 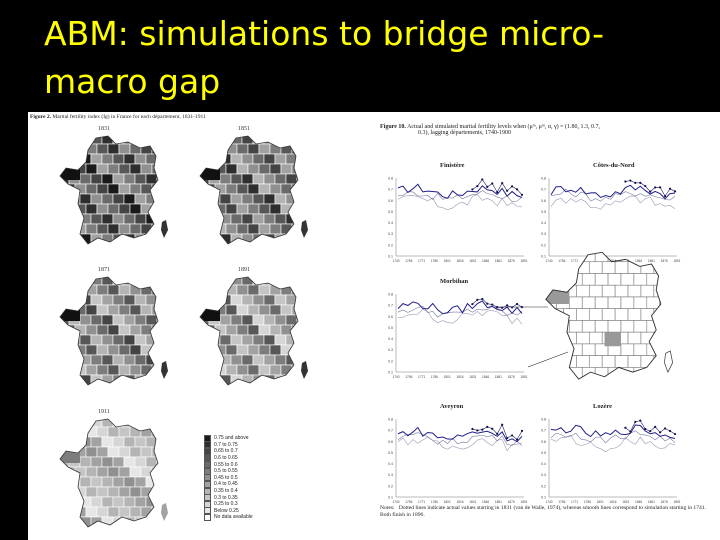 I want to click on legend-item: 0.4 to 0.45, so click(x=228, y=484).